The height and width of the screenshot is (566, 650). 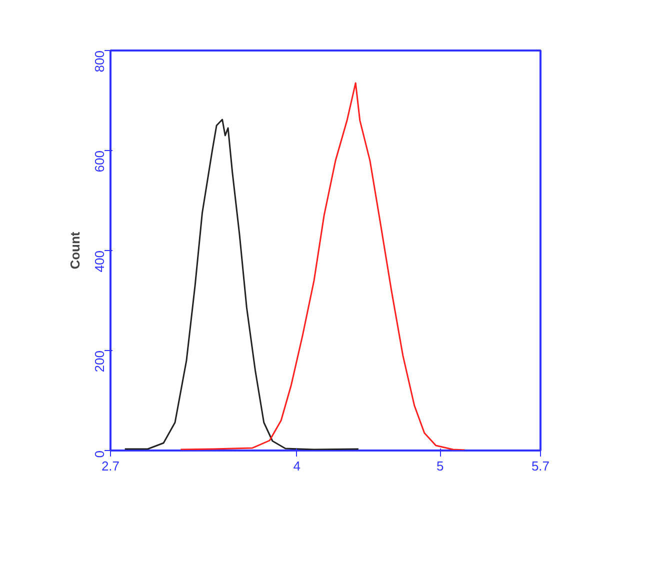 I want to click on y-axis-title: Count, so click(x=75, y=250).